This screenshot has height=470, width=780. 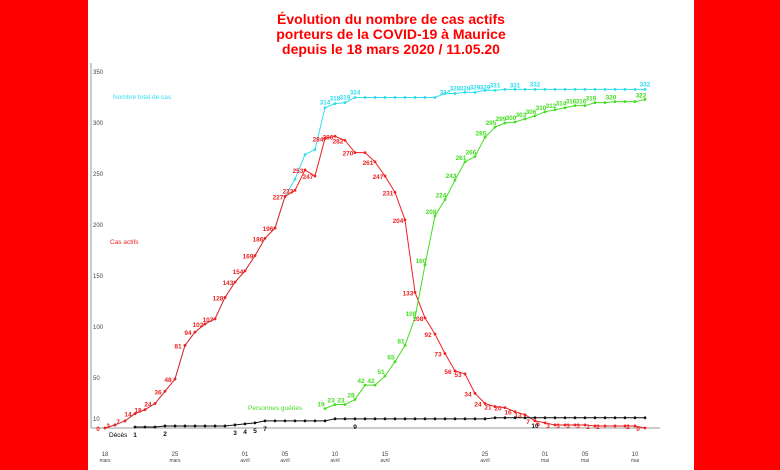 What do you see at coordinates (368, 163) in the screenshot?
I see `data-label: 261` at bounding box center [368, 163].